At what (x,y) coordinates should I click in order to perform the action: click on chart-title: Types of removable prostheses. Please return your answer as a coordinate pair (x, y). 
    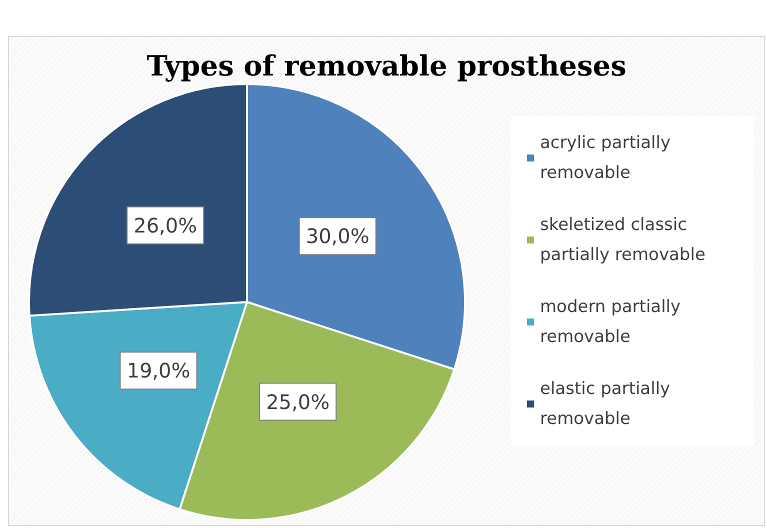
    Looking at the image, I should click on (386, 66).